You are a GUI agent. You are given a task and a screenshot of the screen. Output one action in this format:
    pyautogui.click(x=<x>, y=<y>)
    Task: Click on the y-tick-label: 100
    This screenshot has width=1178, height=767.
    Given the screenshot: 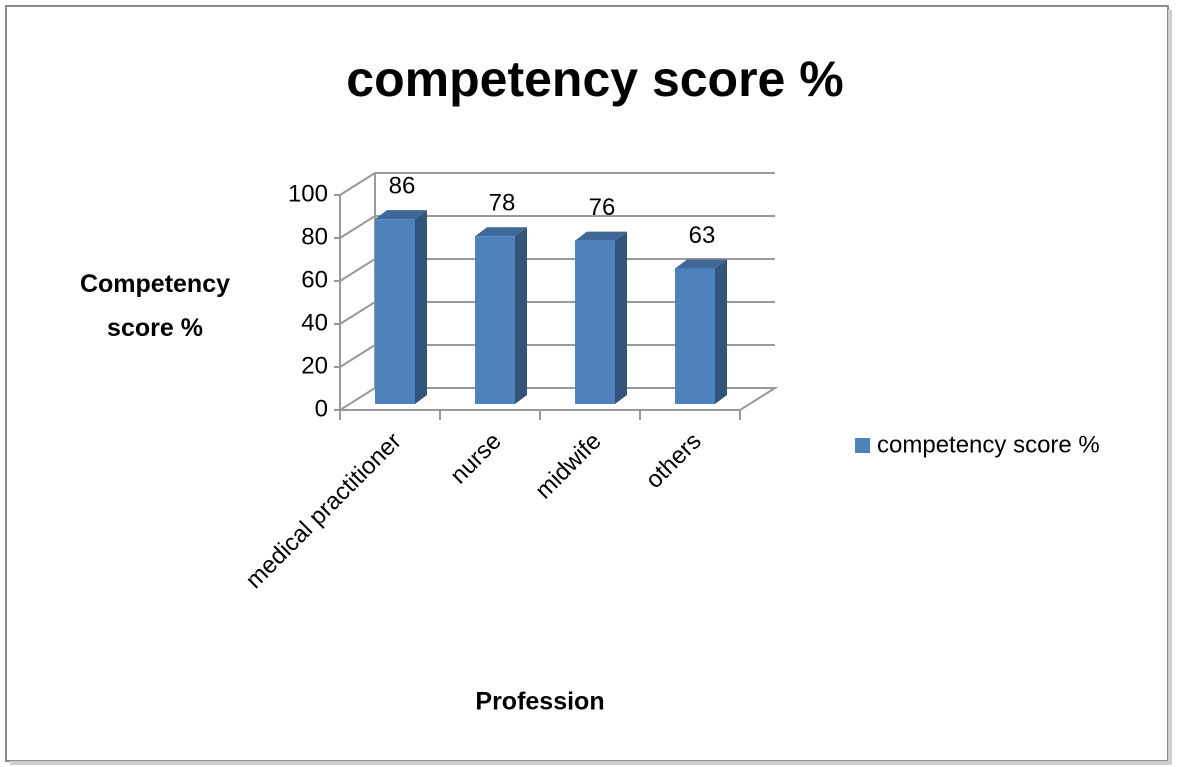 What is the action you would take?
    pyautogui.click(x=308, y=193)
    